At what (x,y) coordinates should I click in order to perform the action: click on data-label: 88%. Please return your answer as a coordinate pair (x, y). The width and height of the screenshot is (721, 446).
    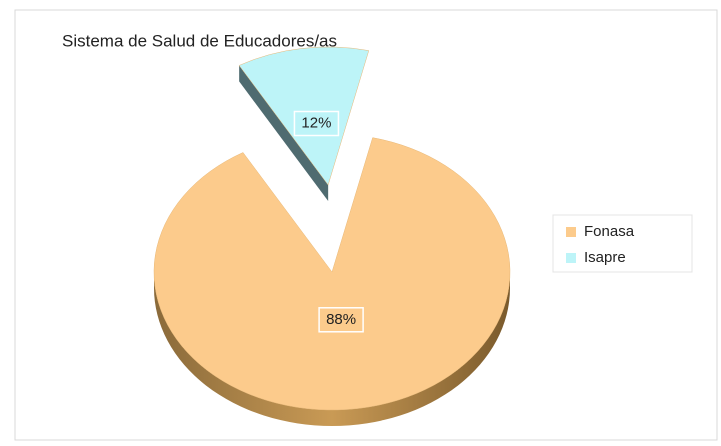
    Looking at the image, I should click on (341, 319).